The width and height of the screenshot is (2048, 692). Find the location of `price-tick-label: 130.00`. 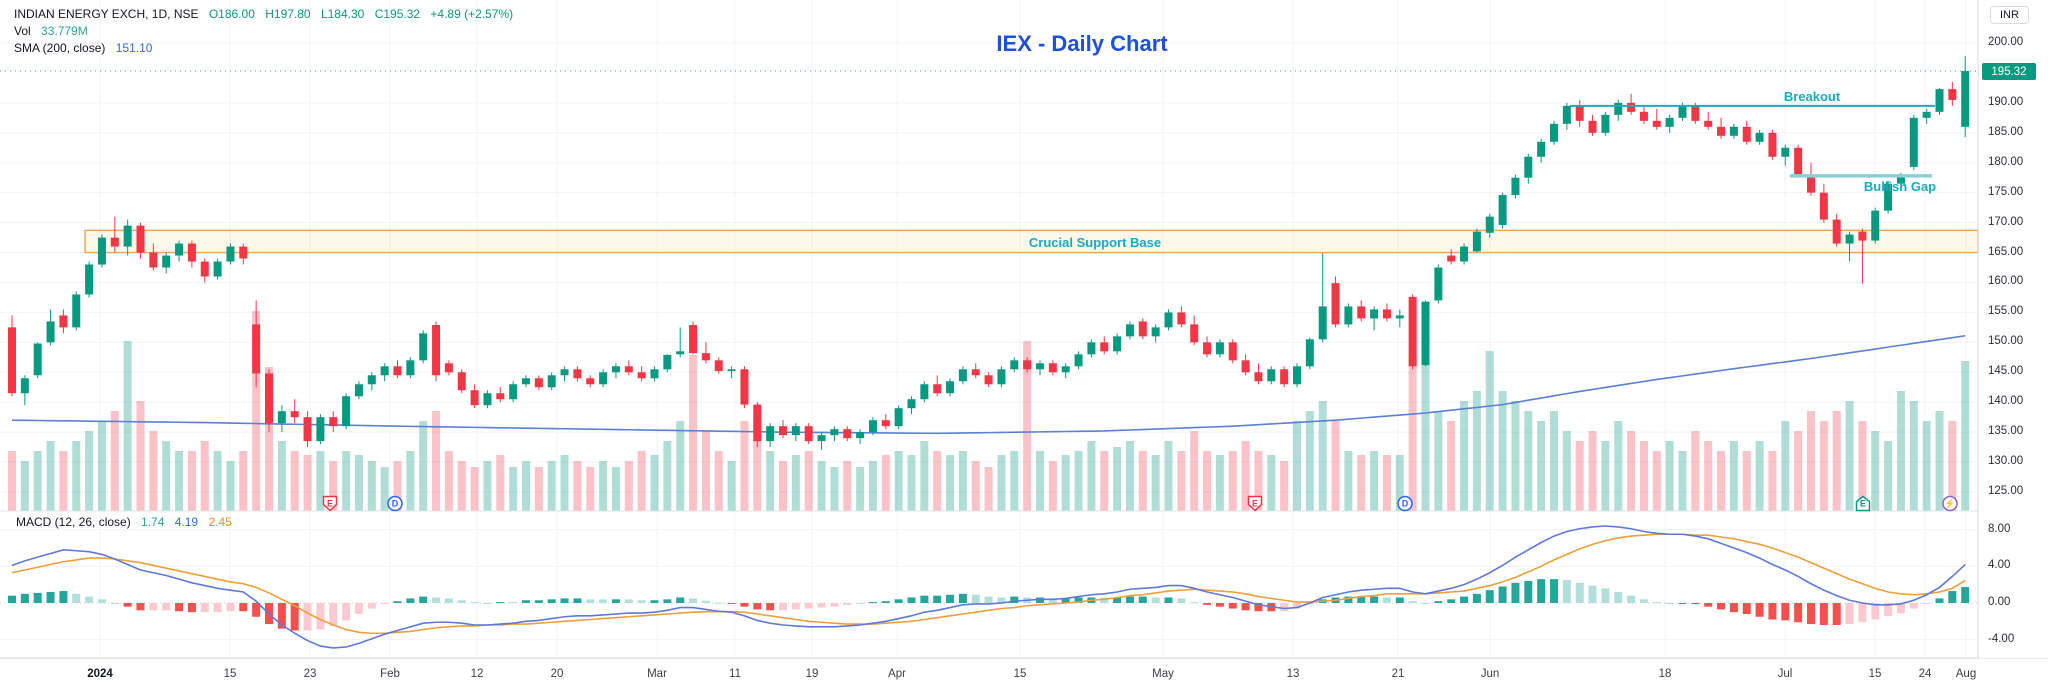

price-tick-label: 130.00 is located at coordinates (2006, 461).